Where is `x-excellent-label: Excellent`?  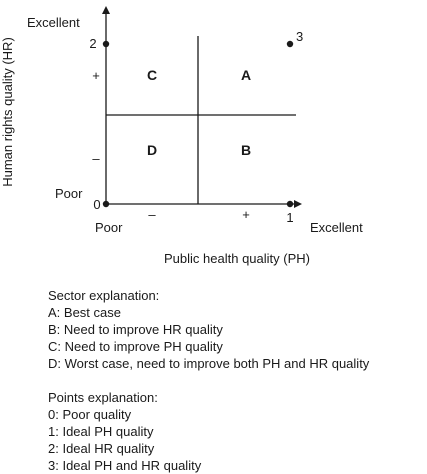 x-excellent-label: Excellent is located at coordinates (336, 227).